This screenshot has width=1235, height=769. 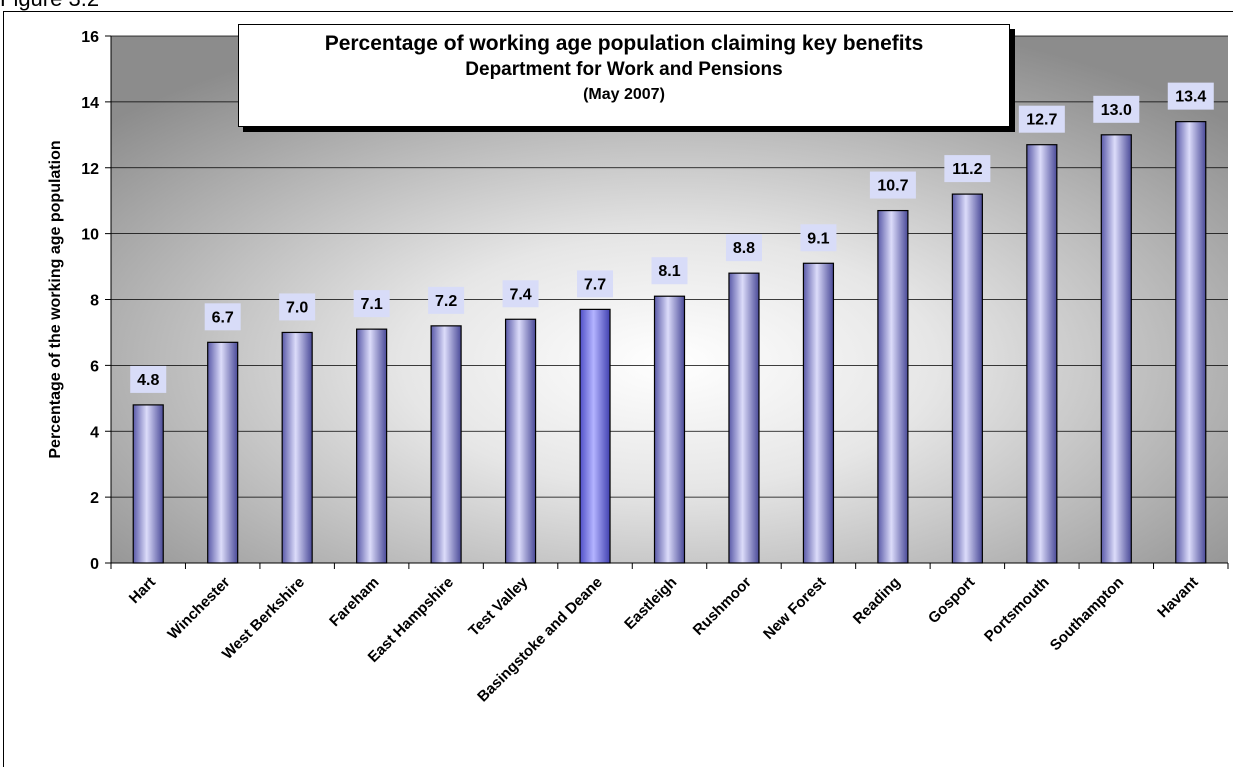 I want to click on data-label: 7.7, so click(x=595, y=284).